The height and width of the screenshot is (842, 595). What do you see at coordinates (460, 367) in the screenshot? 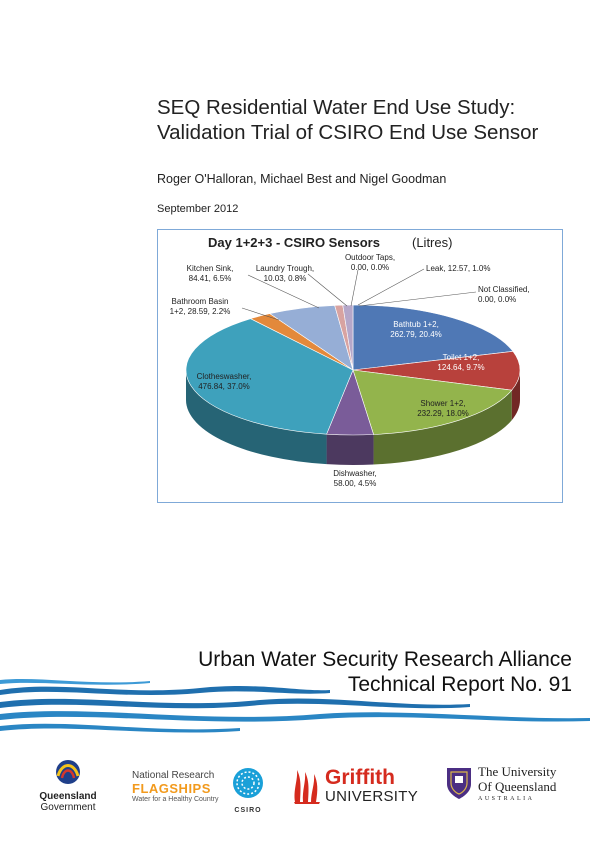
I see `pie-slice-label: 124.64, 9.7%` at bounding box center [460, 367].